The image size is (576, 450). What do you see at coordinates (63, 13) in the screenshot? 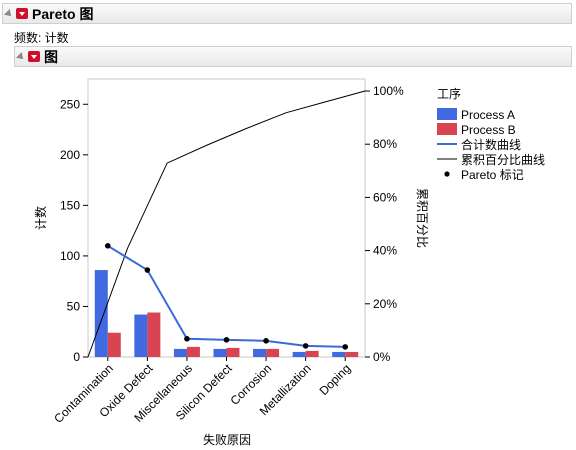
I see `report-title: Pareto 图` at bounding box center [63, 13].